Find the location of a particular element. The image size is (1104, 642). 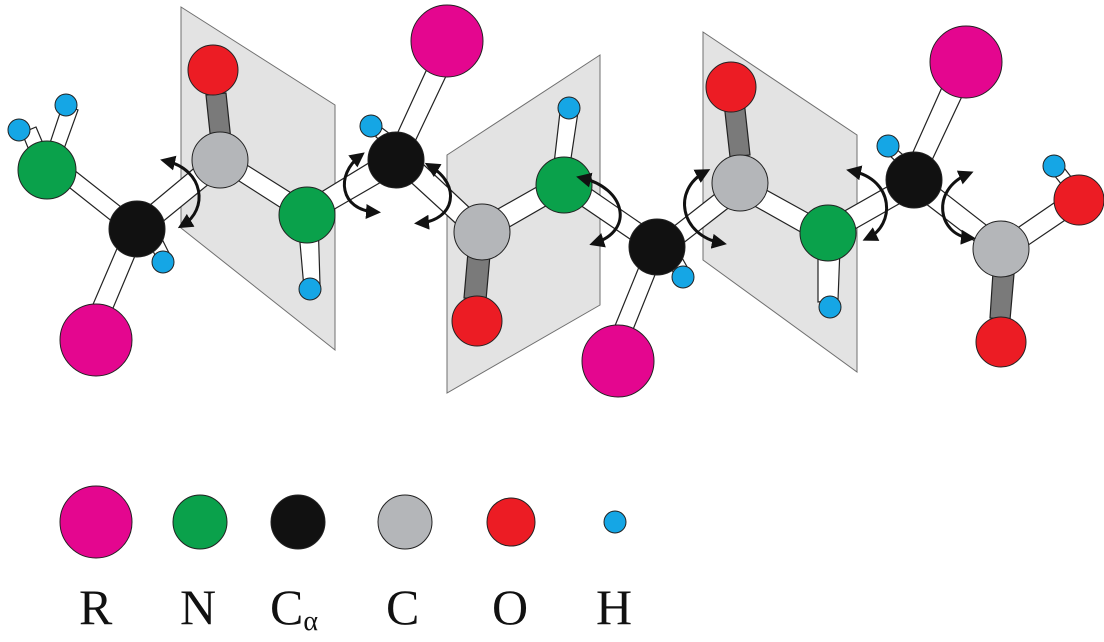

legend-label-r: R is located at coordinates (96, 607).